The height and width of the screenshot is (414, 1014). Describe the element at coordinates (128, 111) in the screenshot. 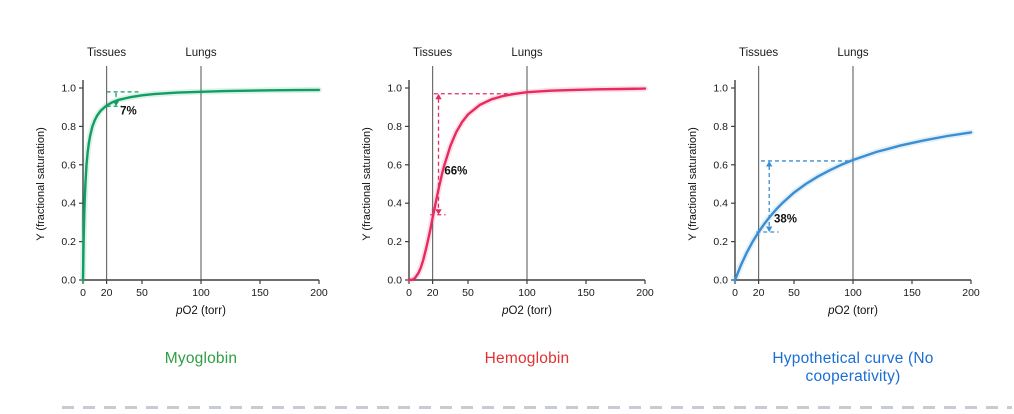

I see `annotation-percent-label: 7%` at that location.